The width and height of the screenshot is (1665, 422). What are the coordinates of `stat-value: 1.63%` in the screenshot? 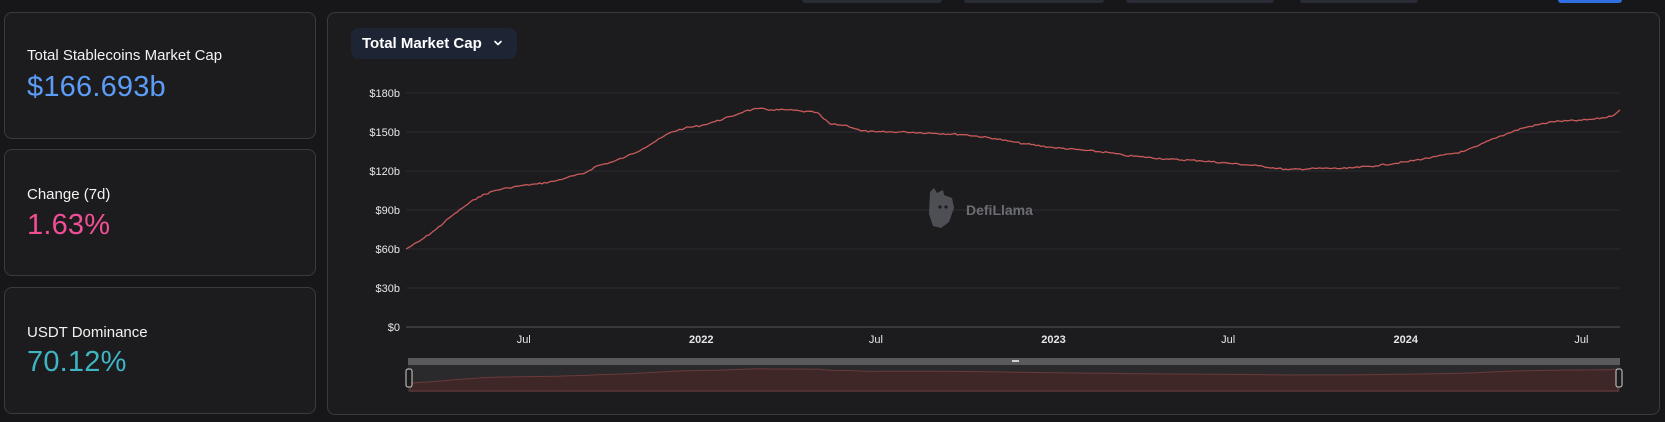 It's located at (69, 225).